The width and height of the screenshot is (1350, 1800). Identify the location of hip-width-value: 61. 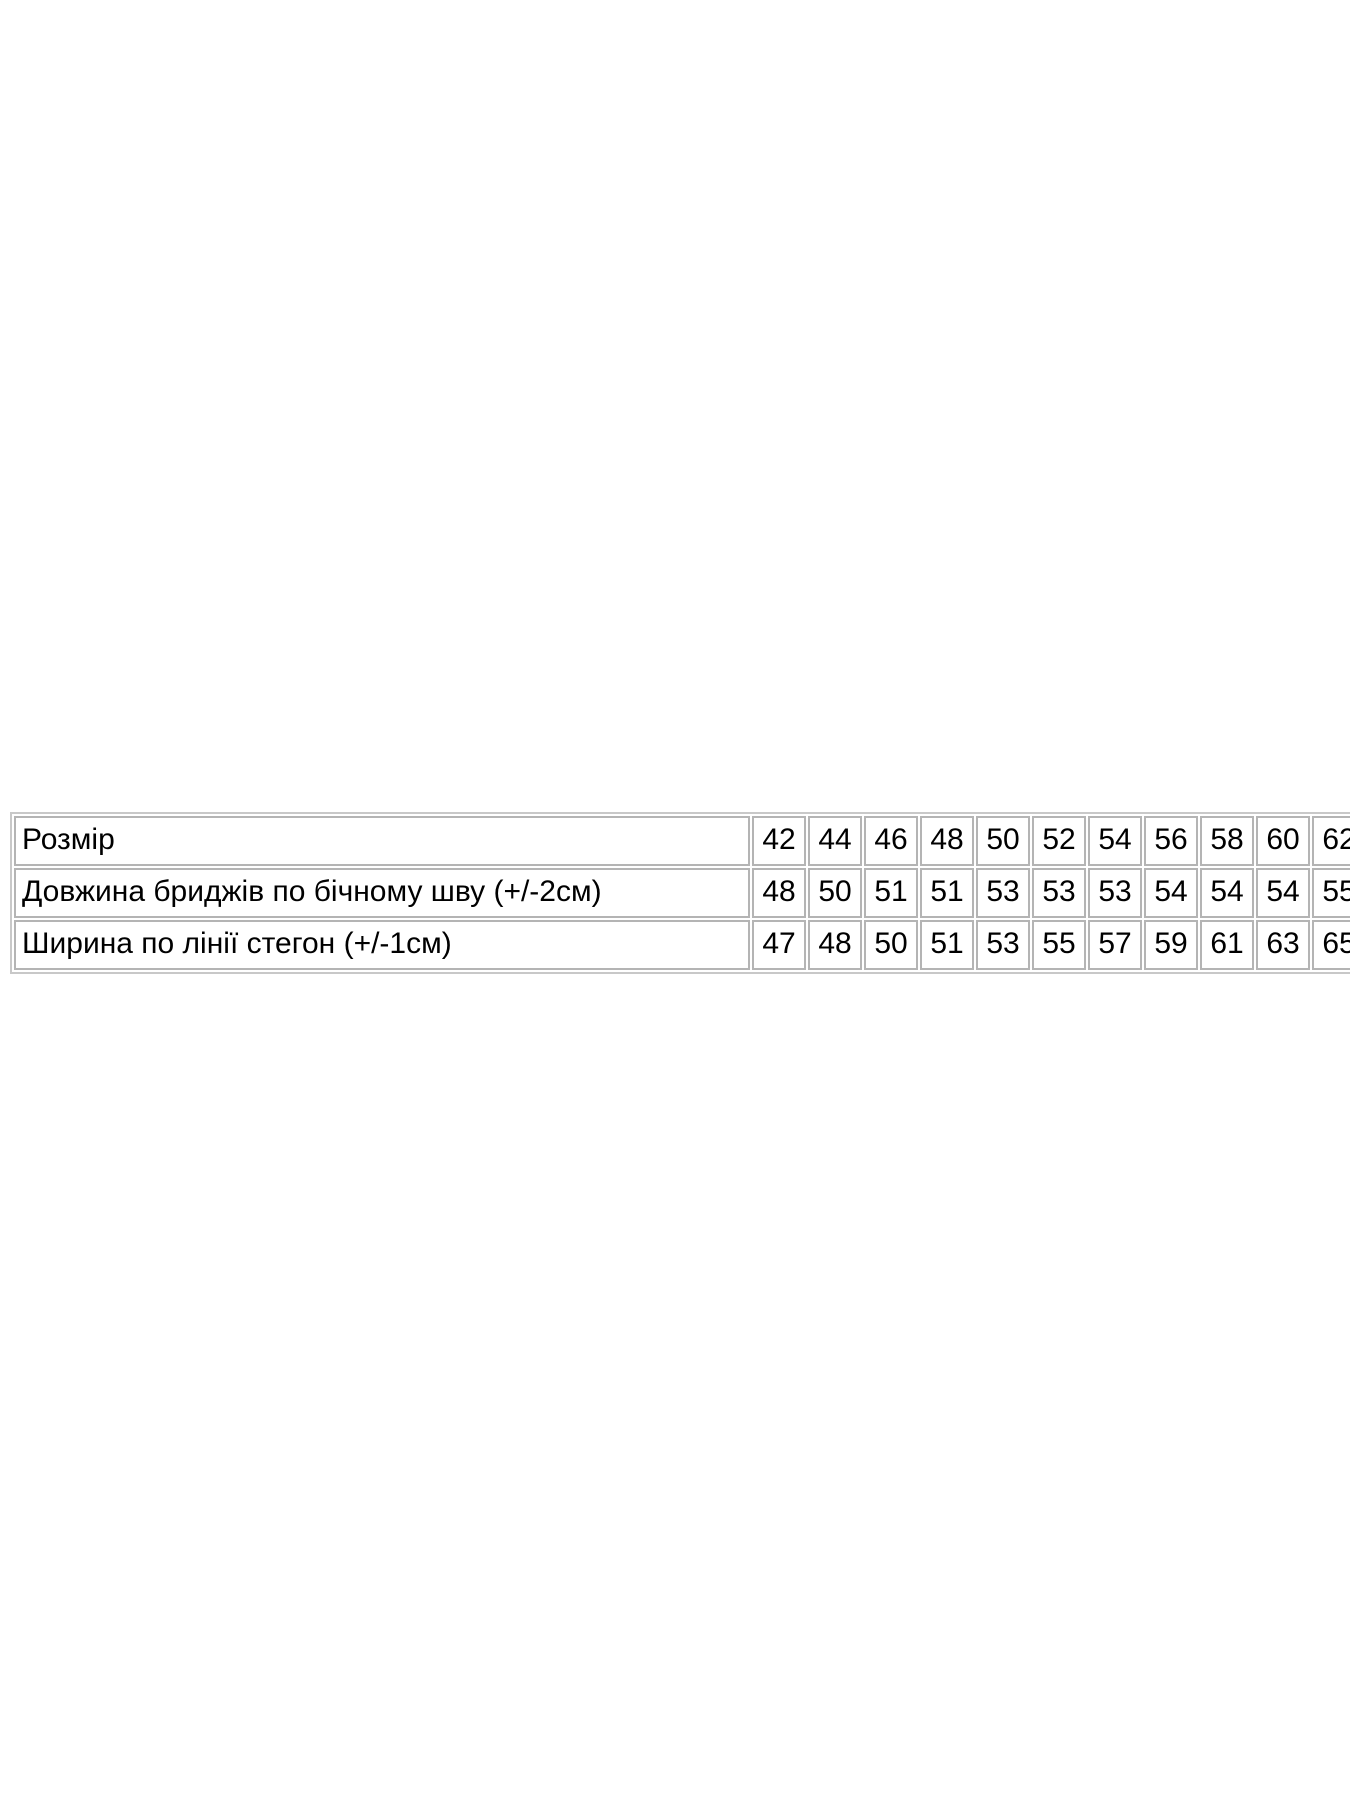
(1227, 945).